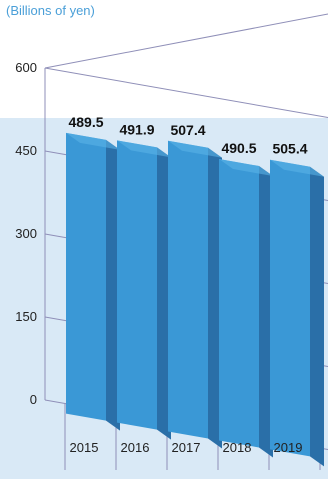 This screenshot has height=479, width=328. I want to click on x-tick-label-2015: 2015, so click(84, 447).